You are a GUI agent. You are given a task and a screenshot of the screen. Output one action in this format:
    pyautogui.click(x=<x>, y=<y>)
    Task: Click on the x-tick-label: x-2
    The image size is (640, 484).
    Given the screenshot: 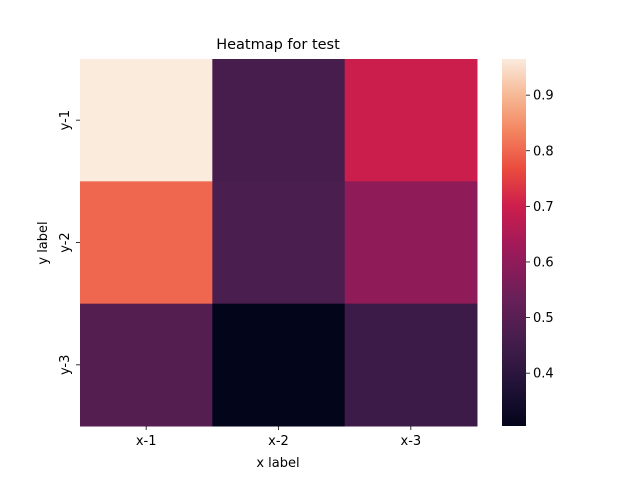 What is the action you would take?
    pyautogui.click(x=278, y=441)
    